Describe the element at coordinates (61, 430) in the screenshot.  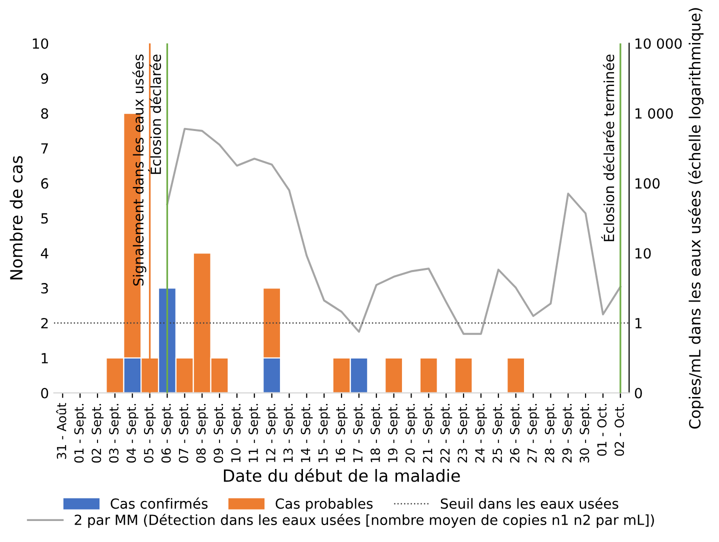
I see `x-tick-label: 31 - Août` at that location.